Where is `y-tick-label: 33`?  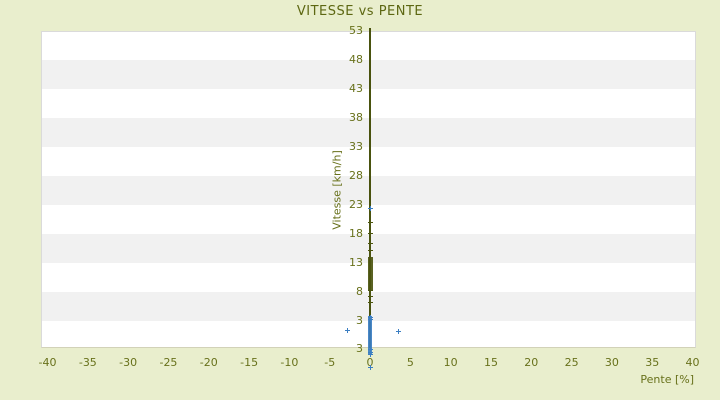
y-tick-label: 33 is located at coordinates (356, 146).